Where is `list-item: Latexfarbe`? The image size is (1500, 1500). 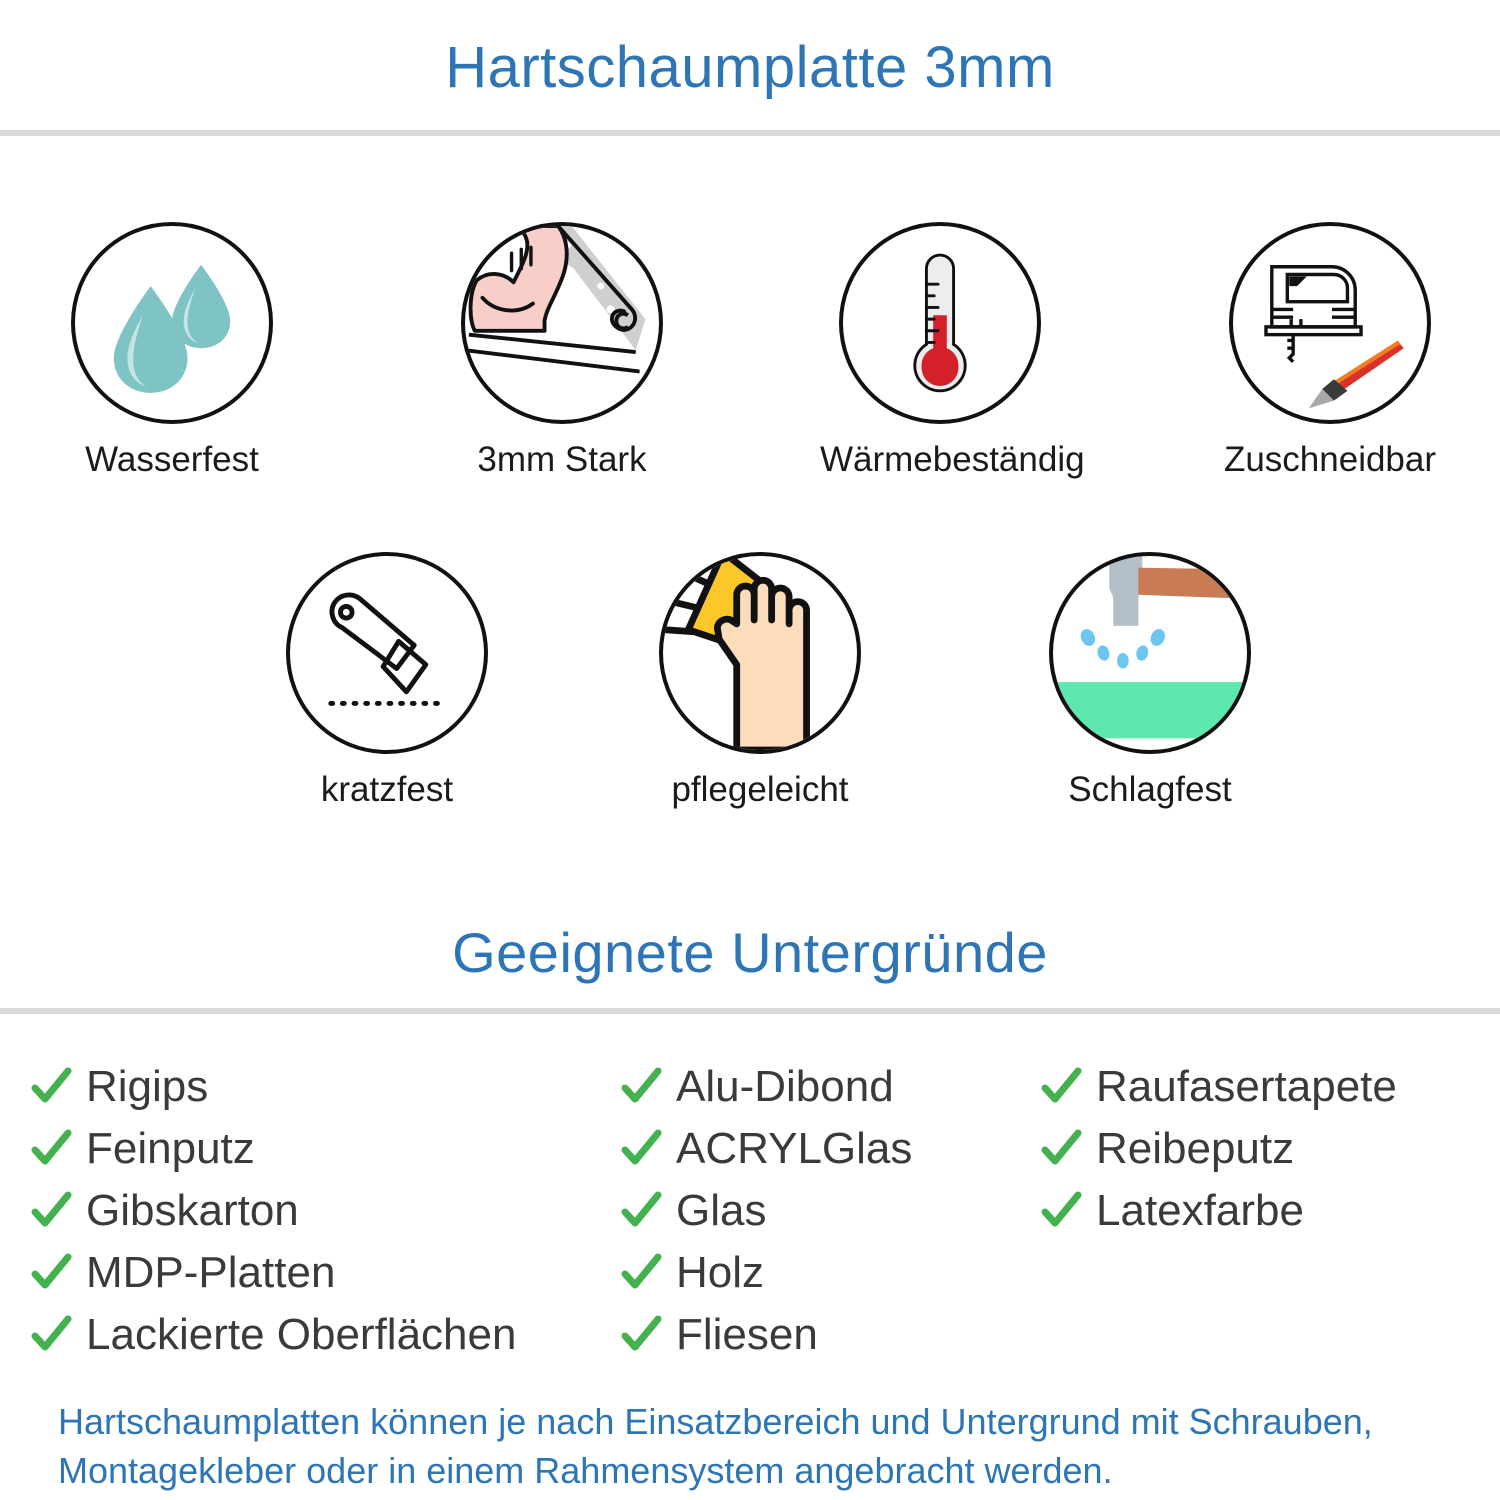
list-item: Latexfarbe is located at coordinates (1218, 1211).